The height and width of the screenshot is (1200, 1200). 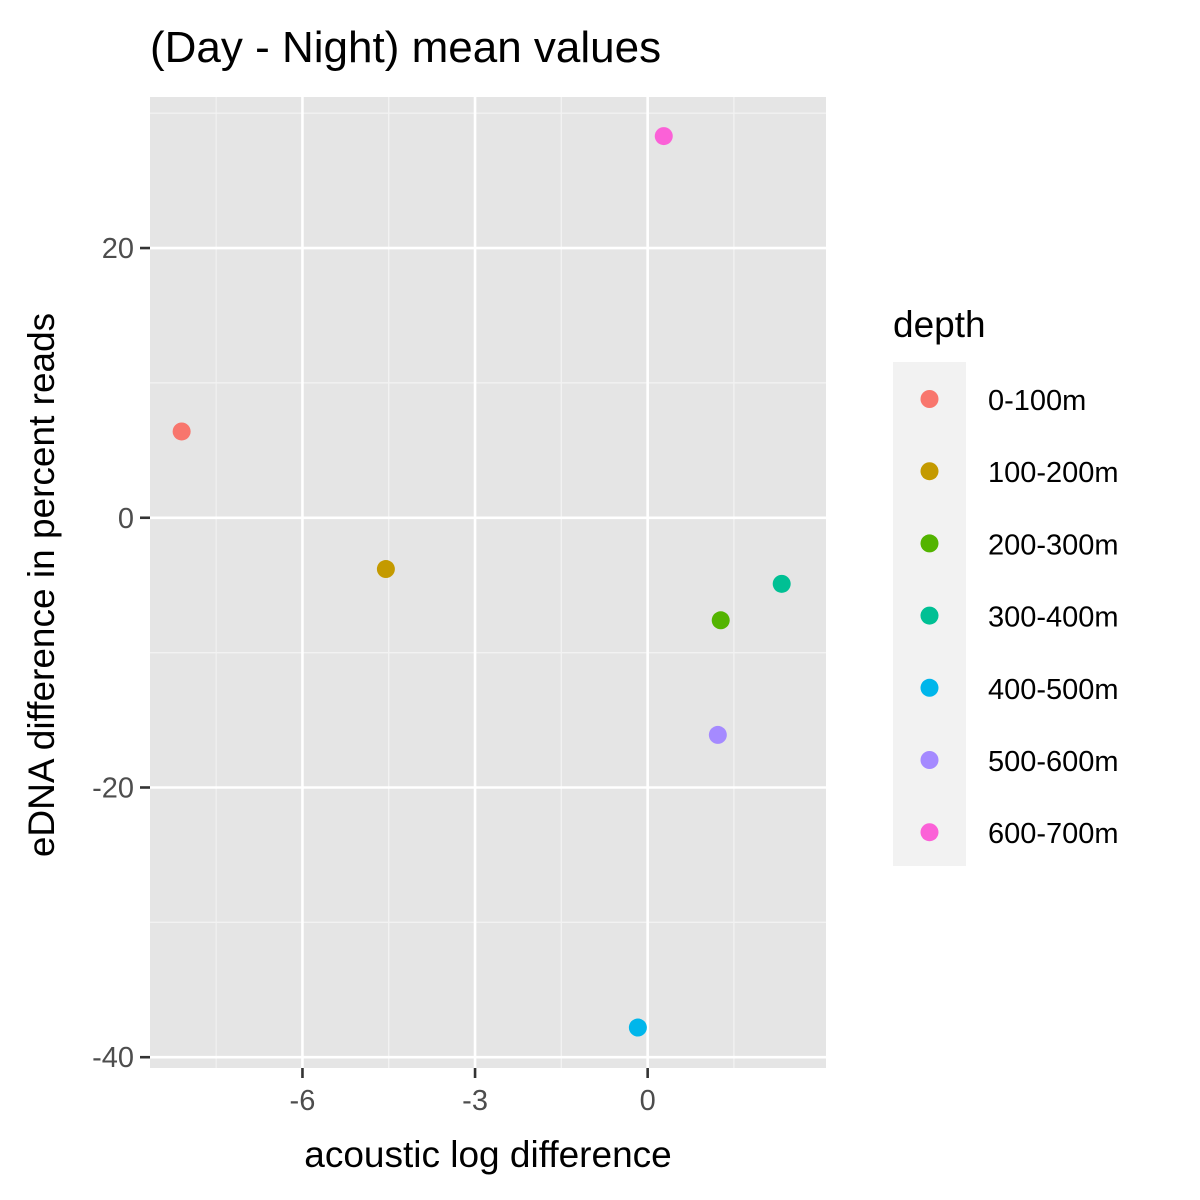 I want to click on x-tick-label: -6, so click(x=303, y=1101).